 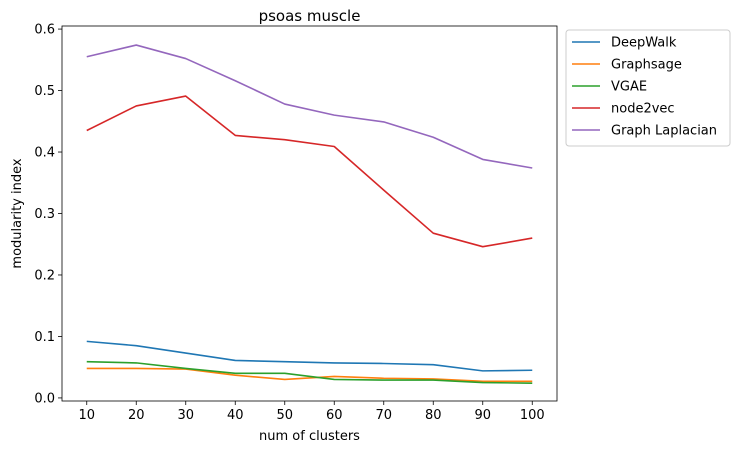 I want to click on x-axis-label: num of clusters, so click(x=309, y=436).